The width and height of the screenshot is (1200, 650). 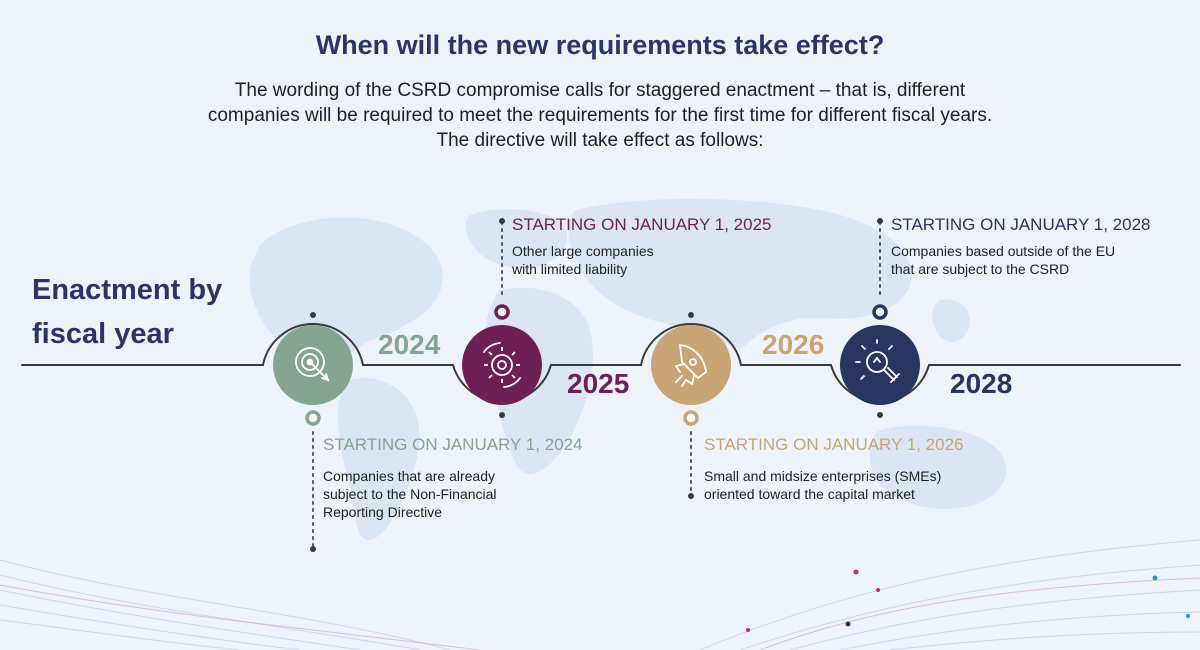 I want to click on rocket-icon, so click(x=691, y=365).